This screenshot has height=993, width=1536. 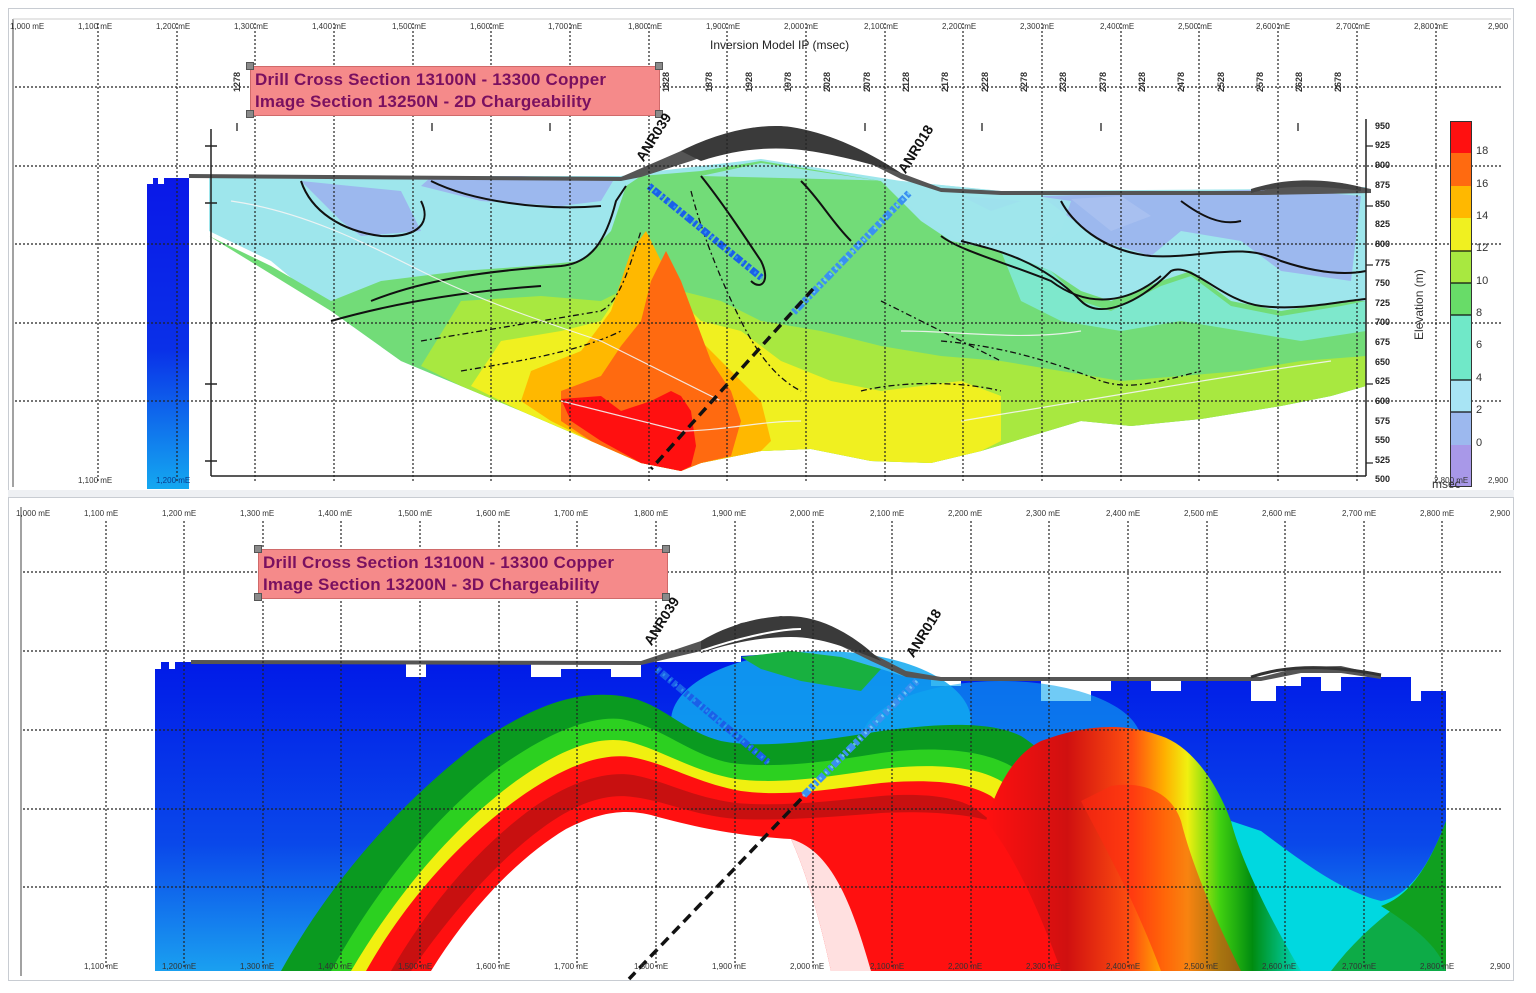 What do you see at coordinates (415, 966) in the screenshot?
I see `bottom-row-x-label-1500: 1,500 mE` at bounding box center [415, 966].